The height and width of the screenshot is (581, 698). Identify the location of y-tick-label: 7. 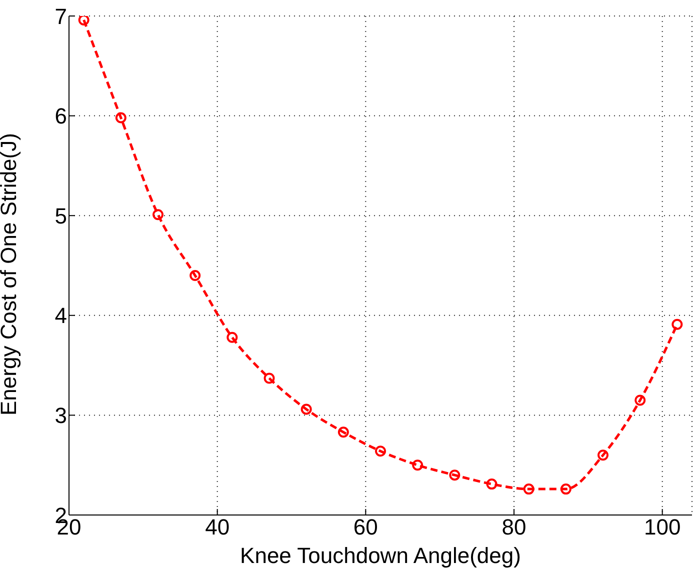
(60, 16).